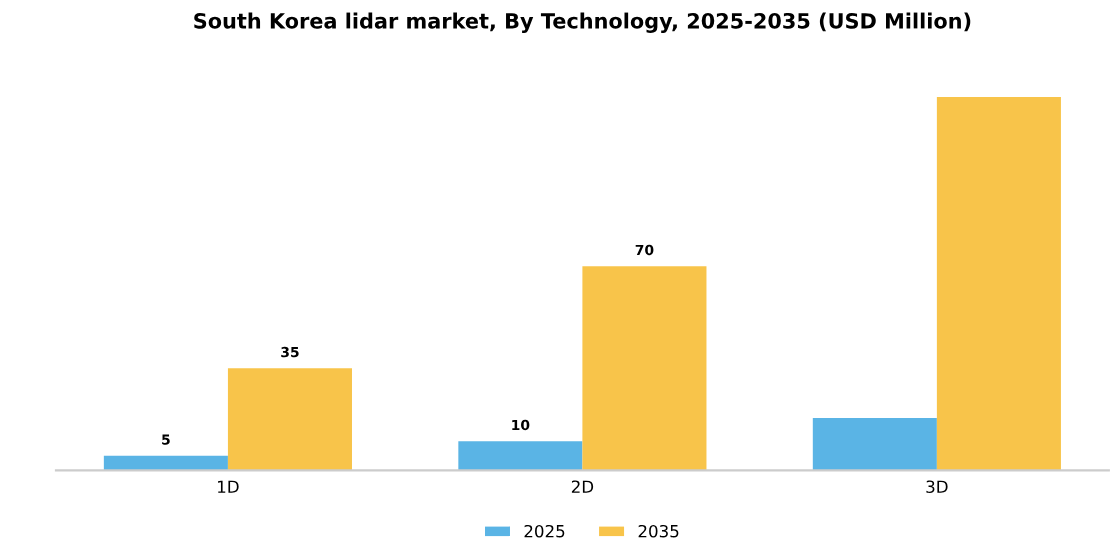  I want to click on legend-label: 2035, so click(658, 531).